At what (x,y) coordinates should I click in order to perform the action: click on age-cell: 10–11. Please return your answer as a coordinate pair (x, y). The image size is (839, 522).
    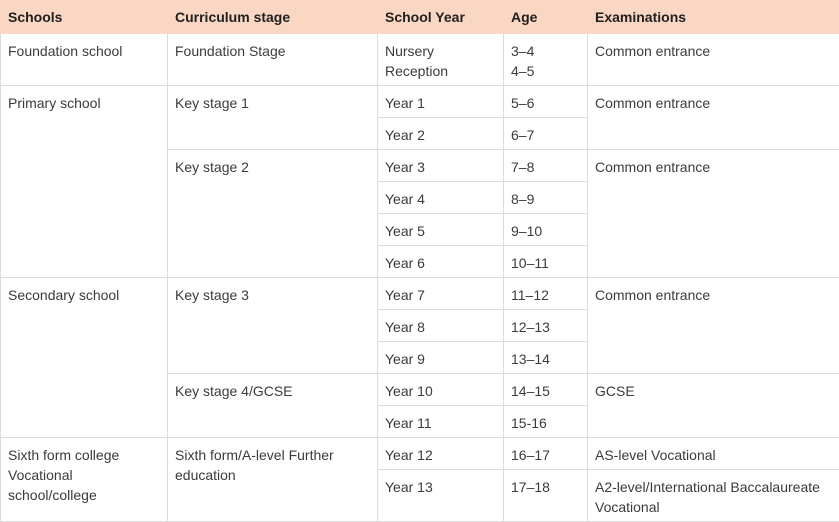
    Looking at the image, I should click on (546, 262).